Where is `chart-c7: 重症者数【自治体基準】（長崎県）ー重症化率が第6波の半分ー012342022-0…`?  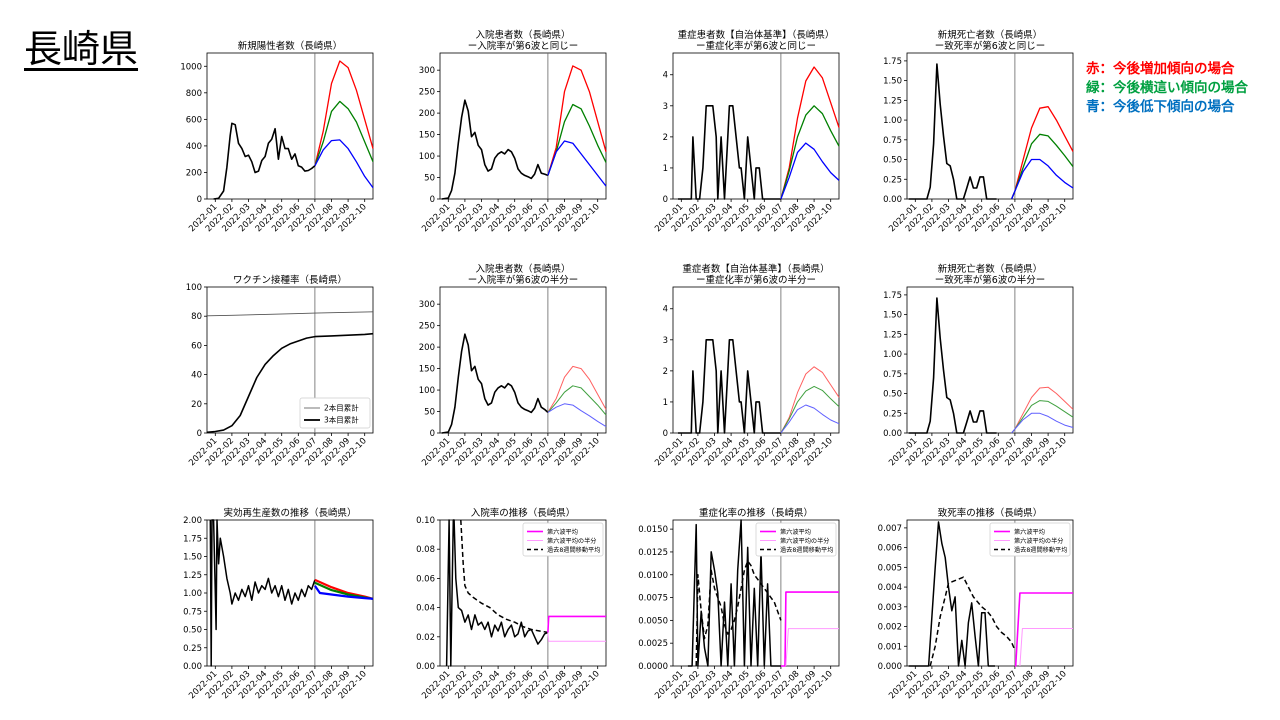 chart-c7: 重症者数【自治体基準】（長崎県）ー重症化率が第6波の半分ー012342022-0… is located at coordinates (746, 365).